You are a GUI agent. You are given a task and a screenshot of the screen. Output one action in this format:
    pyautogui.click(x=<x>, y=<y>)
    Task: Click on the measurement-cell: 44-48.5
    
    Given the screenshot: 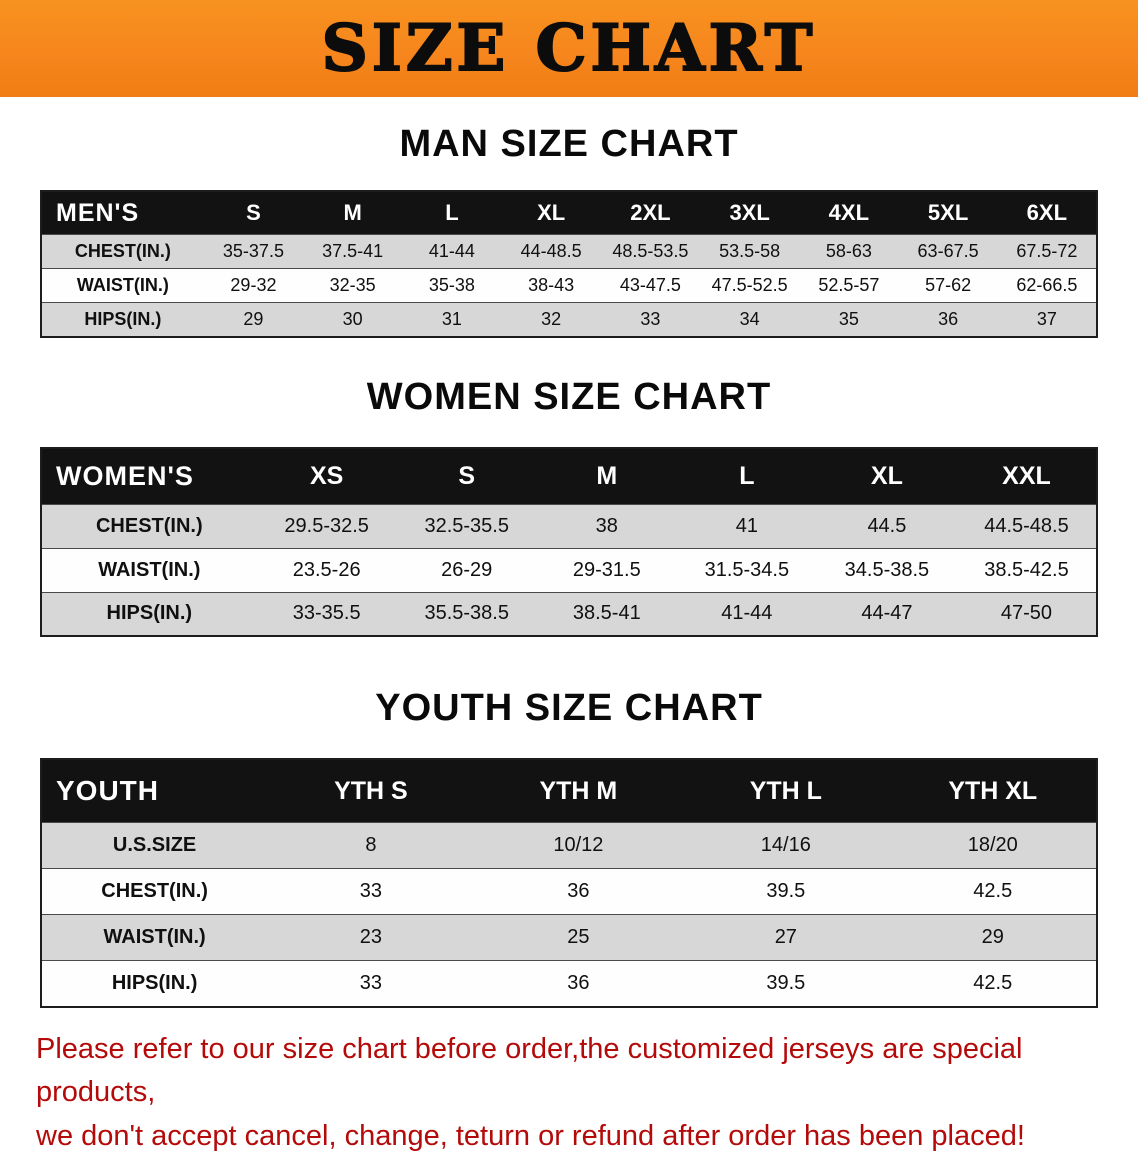 What is the action you would take?
    pyautogui.click(x=551, y=252)
    